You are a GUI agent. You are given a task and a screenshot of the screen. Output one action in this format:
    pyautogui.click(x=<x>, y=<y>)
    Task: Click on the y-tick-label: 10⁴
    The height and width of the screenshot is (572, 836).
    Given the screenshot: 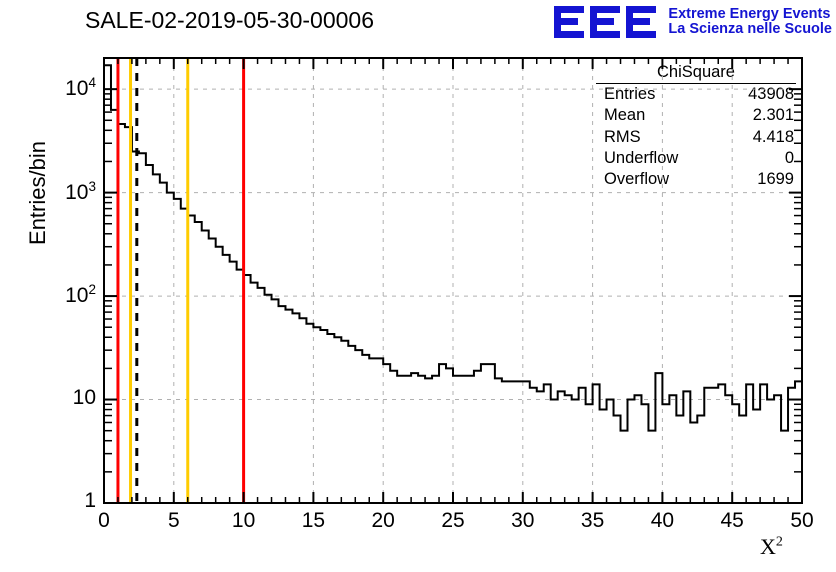 What is the action you would take?
    pyautogui.click(x=80, y=88)
    